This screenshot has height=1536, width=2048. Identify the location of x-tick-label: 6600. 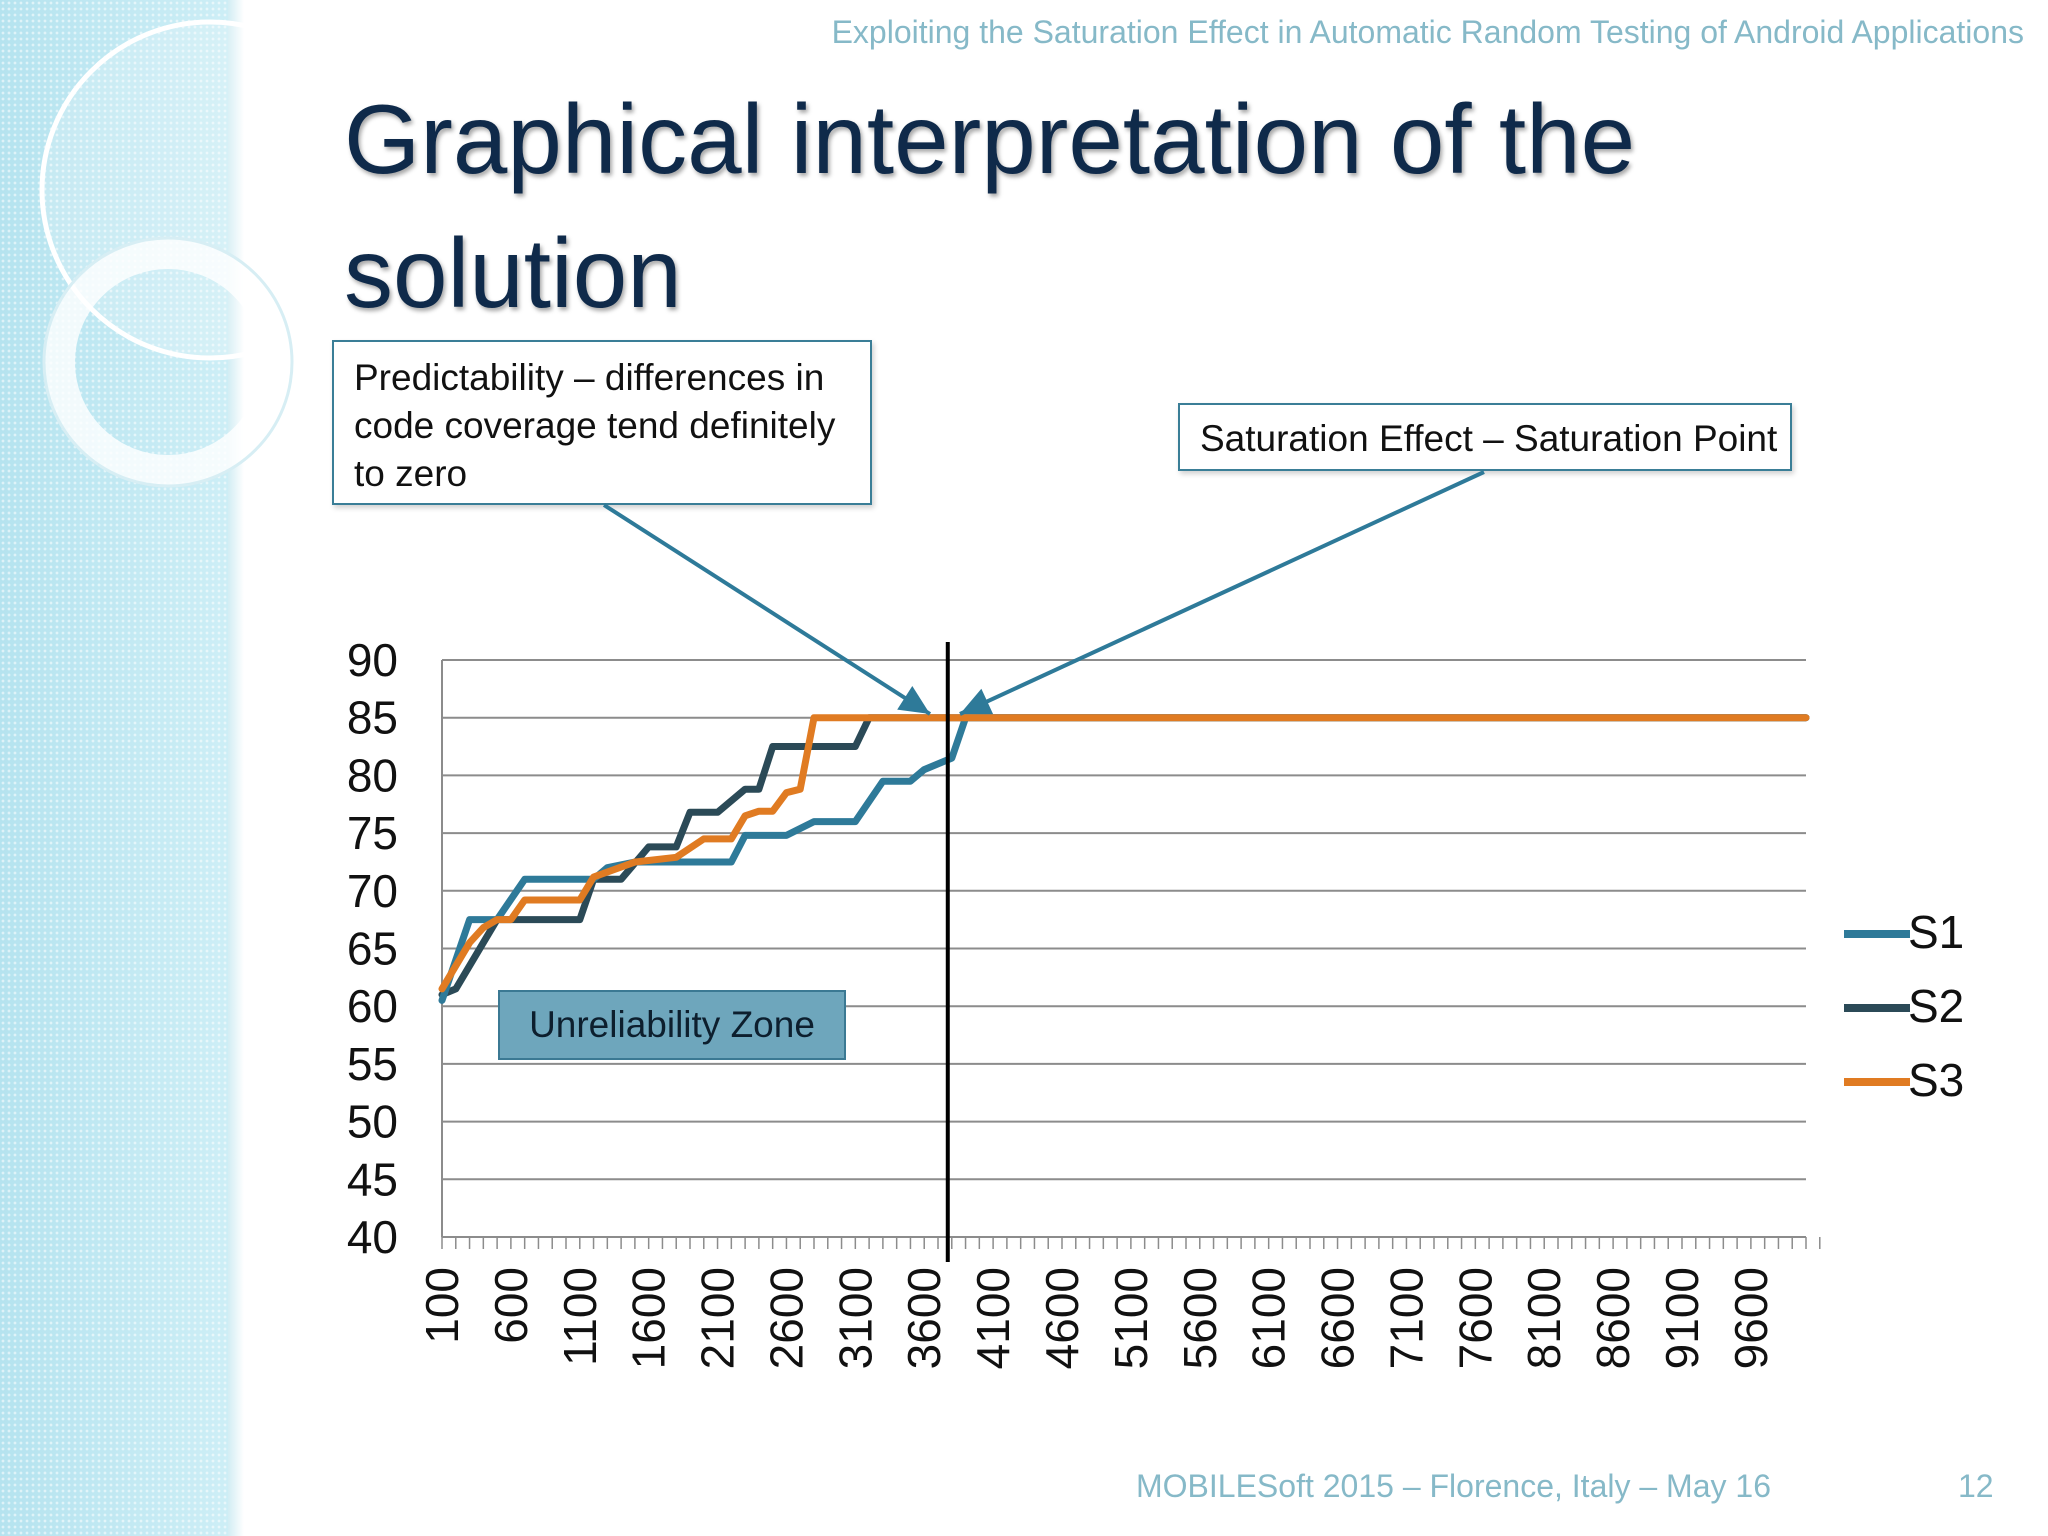
(1338, 1318).